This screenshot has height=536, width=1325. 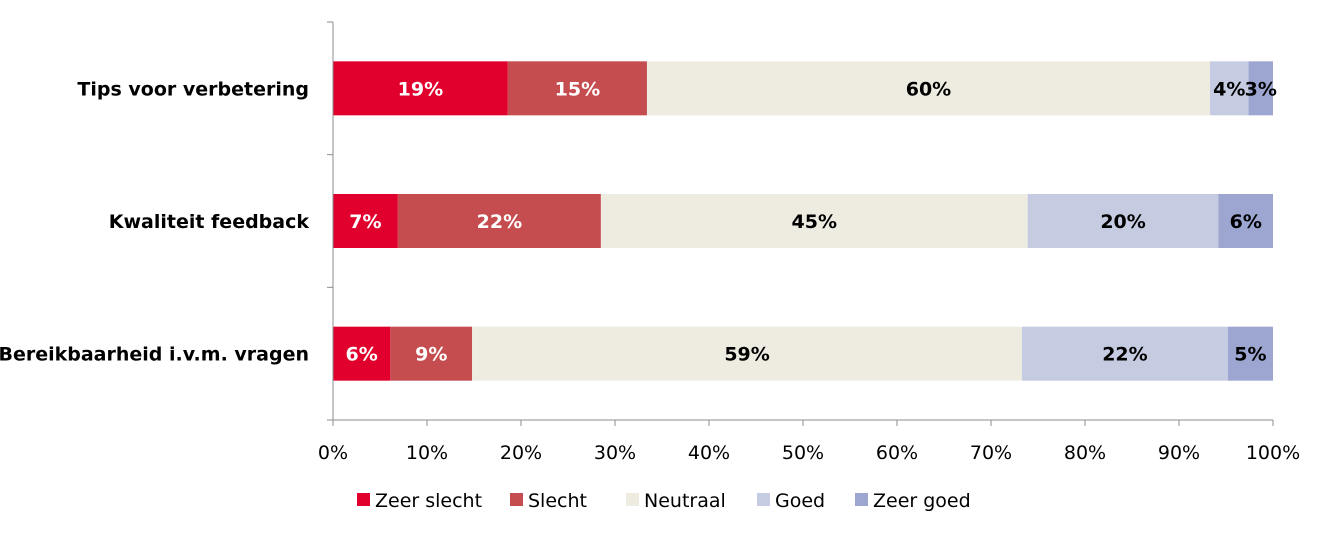 I want to click on legend-label-4: Goed, so click(x=800, y=501).